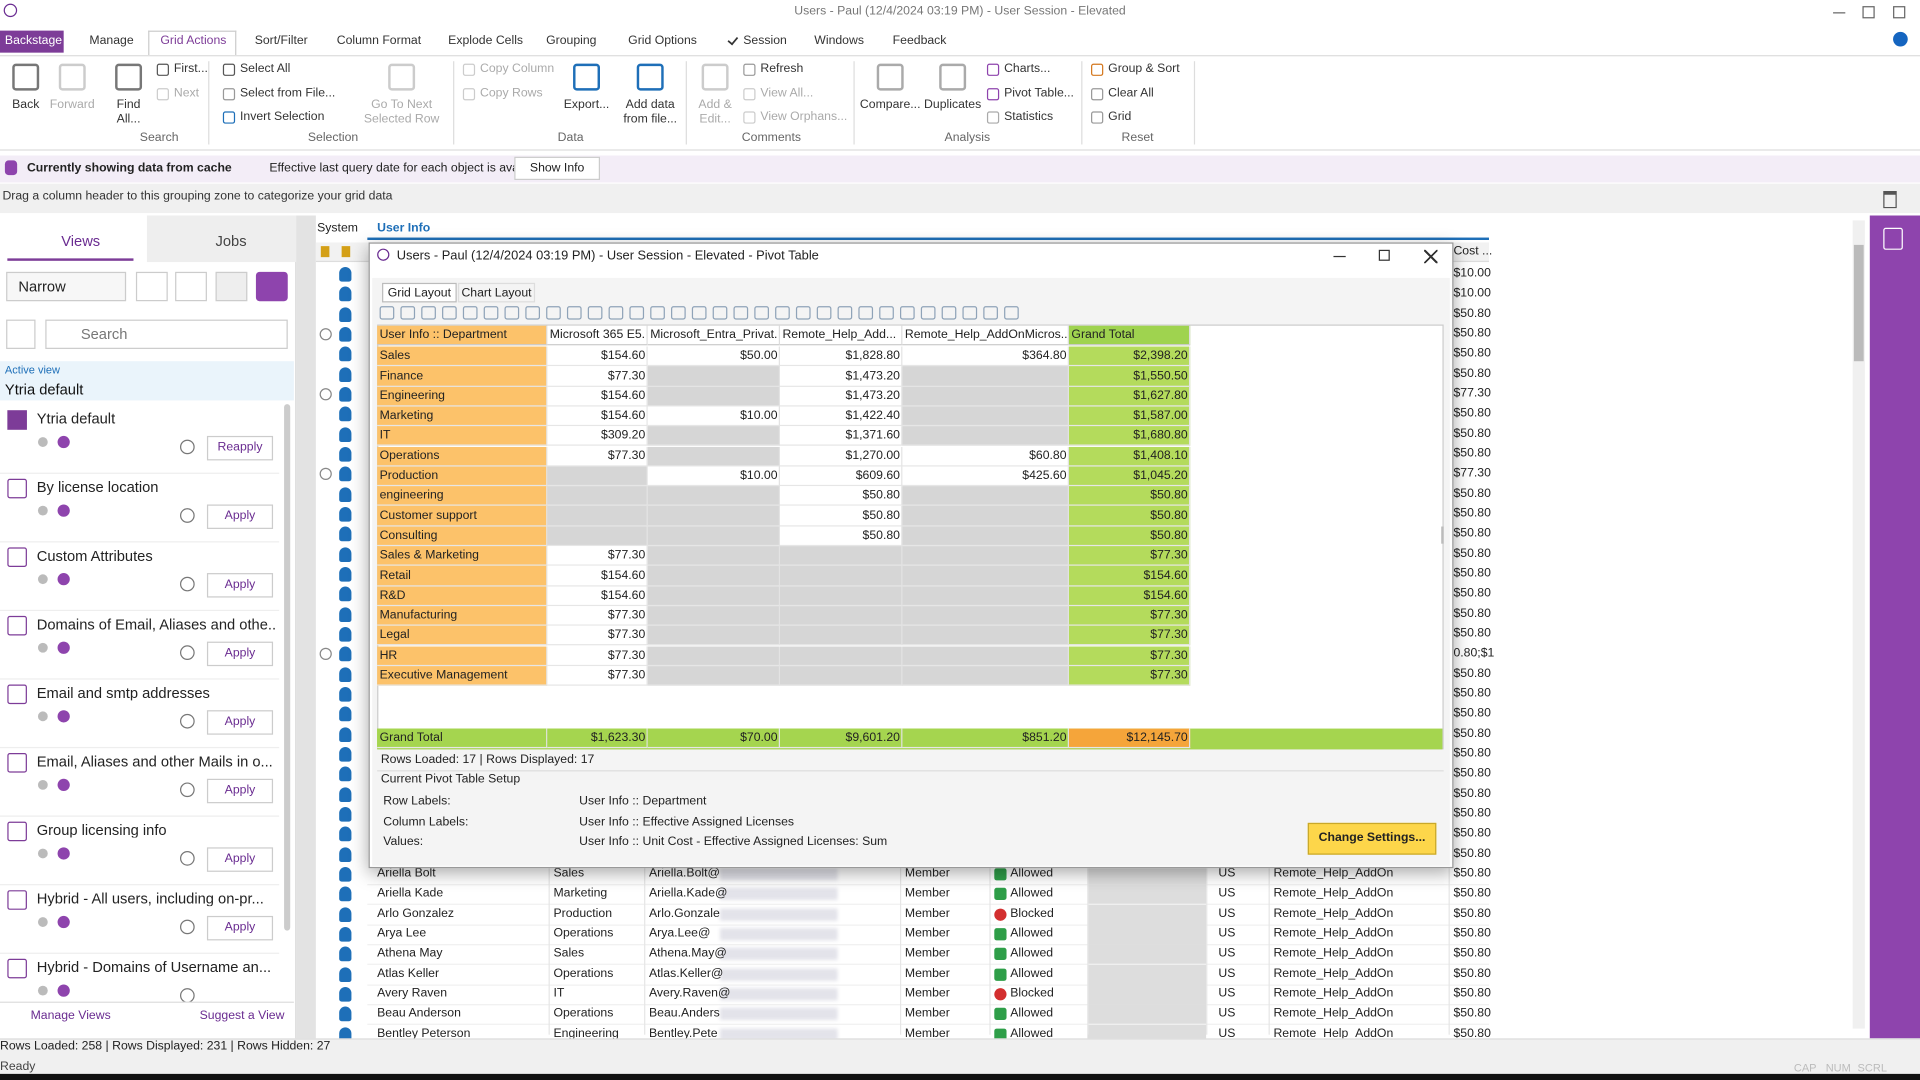 The height and width of the screenshot is (1080, 1920). What do you see at coordinates (81, 241) in the screenshot?
I see `views-tab: Views` at bounding box center [81, 241].